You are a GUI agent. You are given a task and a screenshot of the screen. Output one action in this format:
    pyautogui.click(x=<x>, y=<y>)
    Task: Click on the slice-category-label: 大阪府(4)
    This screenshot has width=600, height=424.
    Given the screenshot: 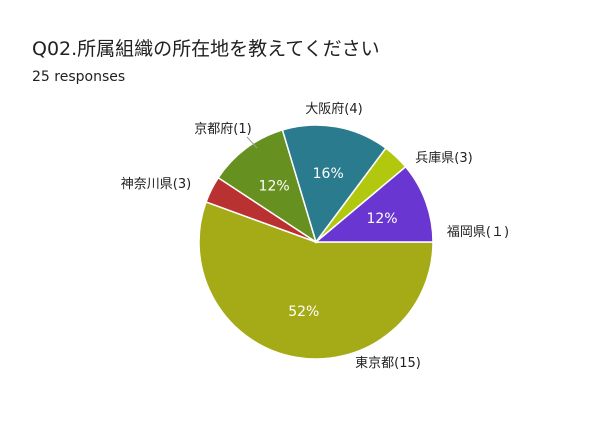 What is the action you would take?
    pyautogui.click(x=333, y=109)
    